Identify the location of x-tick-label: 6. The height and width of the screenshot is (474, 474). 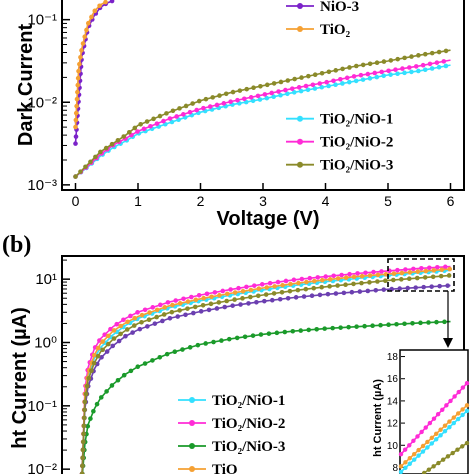
(451, 201).